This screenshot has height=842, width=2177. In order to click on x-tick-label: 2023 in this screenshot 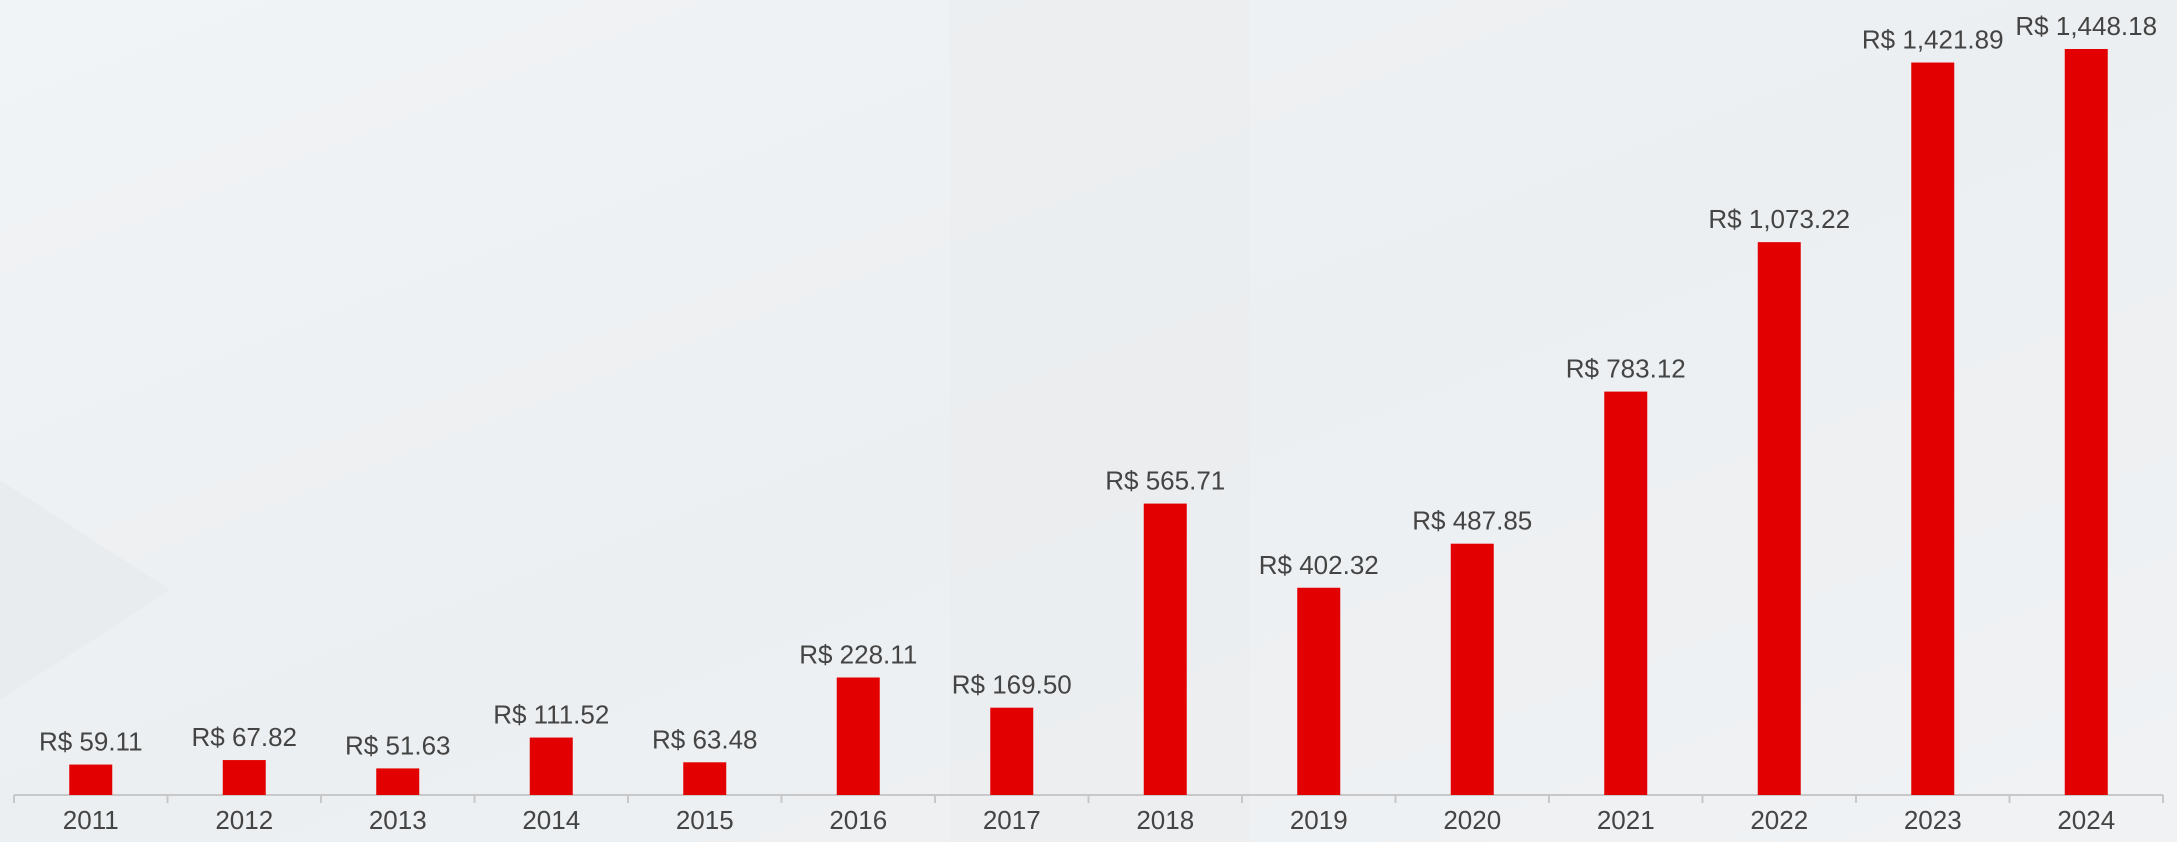, I will do `click(1933, 820)`.